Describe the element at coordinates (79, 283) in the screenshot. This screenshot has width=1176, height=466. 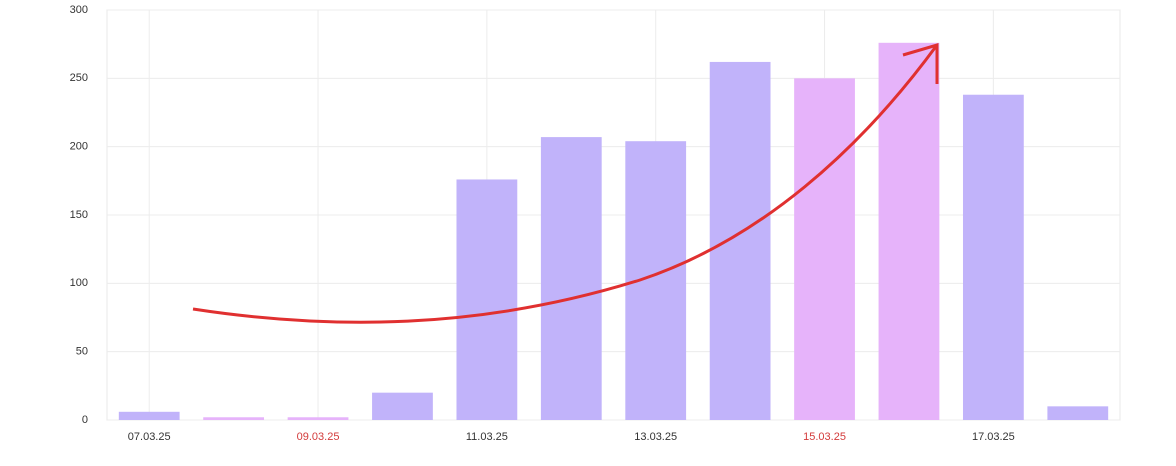
I see `y-tick-label: 100` at that location.